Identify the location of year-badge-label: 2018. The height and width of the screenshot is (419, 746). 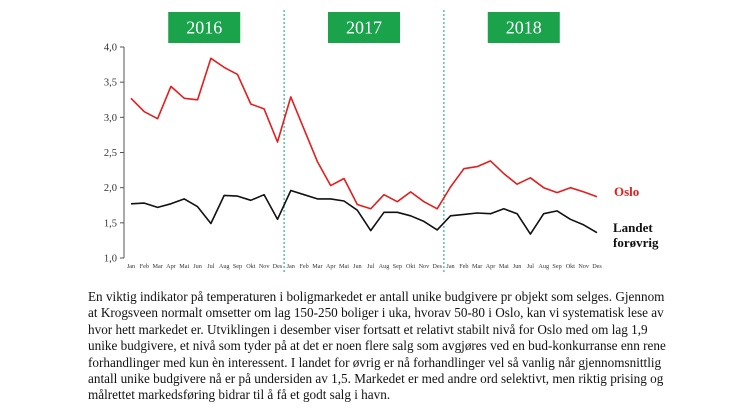
(524, 28).